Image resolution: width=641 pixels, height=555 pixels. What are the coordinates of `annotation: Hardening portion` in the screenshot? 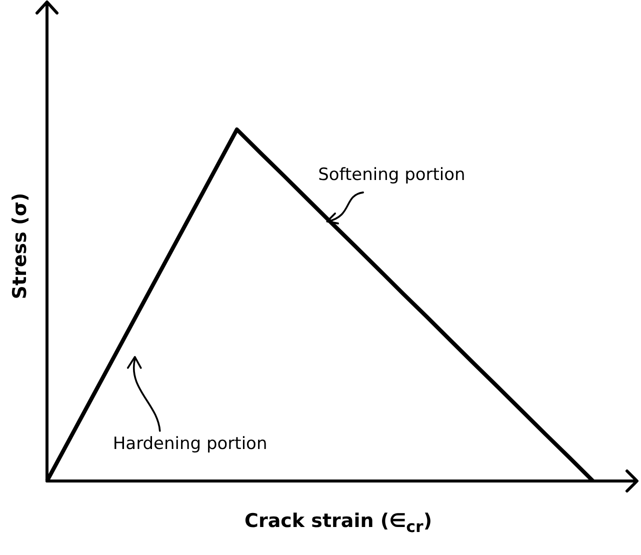 It's located at (190, 444).